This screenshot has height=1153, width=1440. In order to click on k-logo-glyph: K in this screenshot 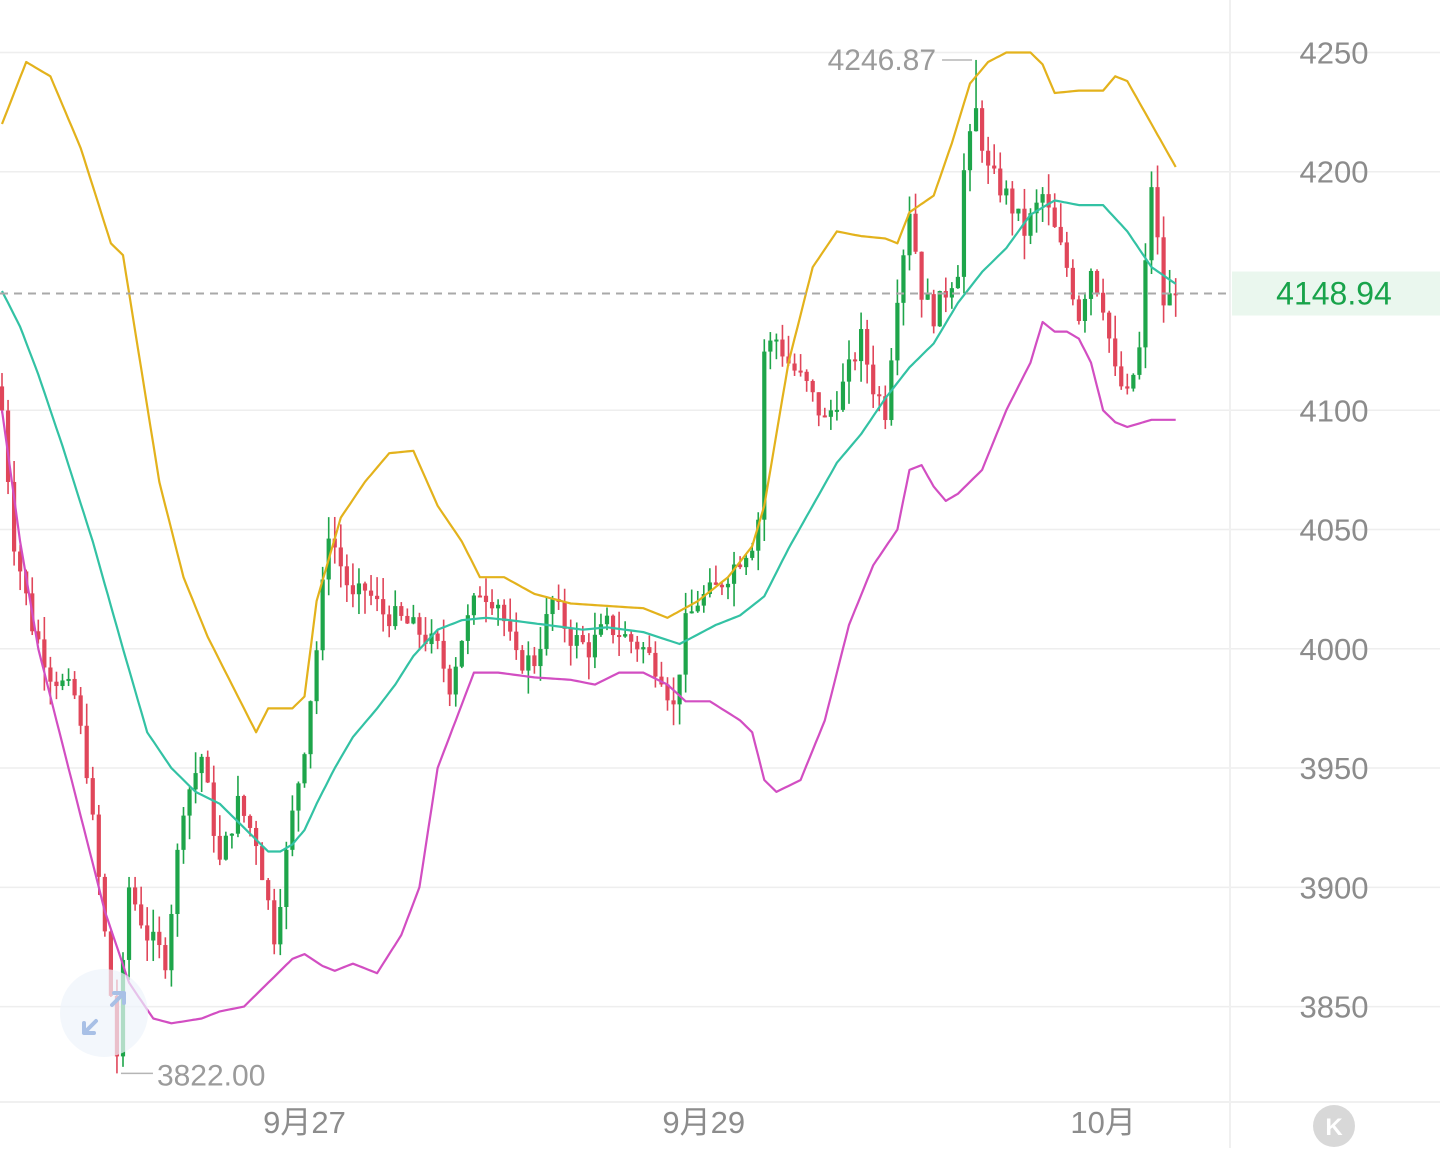, I will do `click(1334, 1127)`.